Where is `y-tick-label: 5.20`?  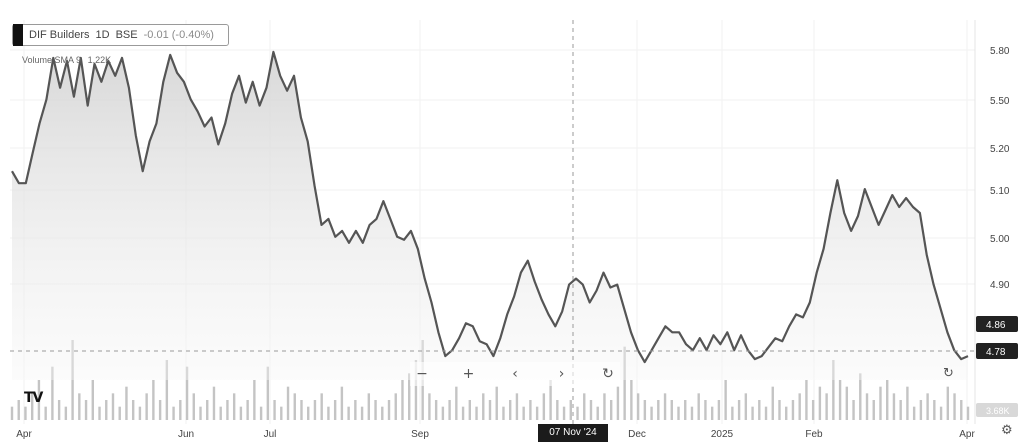
y-tick-label: 5.20 is located at coordinates (1000, 149).